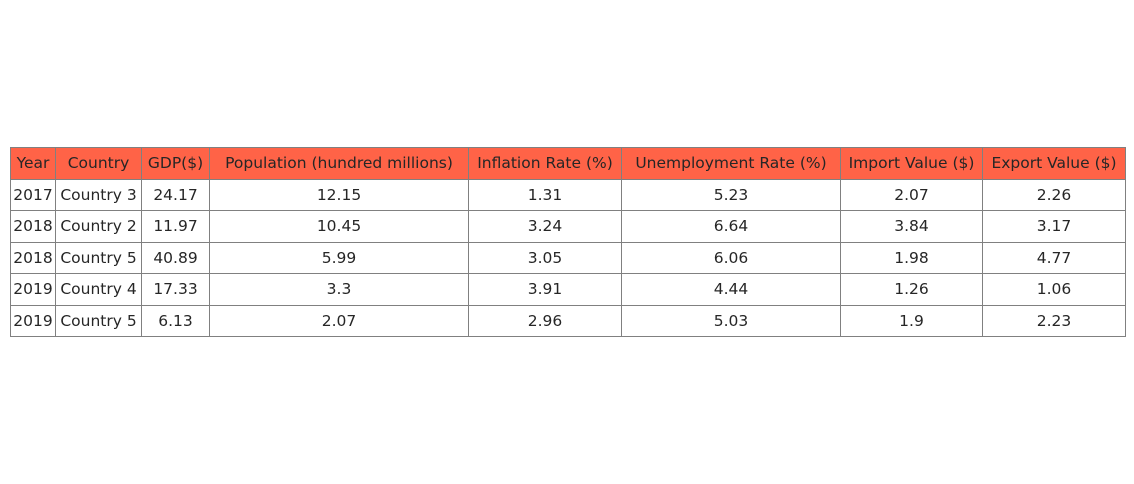 Image resolution: width=1134 pixels, height=484 pixels. What do you see at coordinates (175, 257) in the screenshot?
I see `table-cell: 40.89` at bounding box center [175, 257].